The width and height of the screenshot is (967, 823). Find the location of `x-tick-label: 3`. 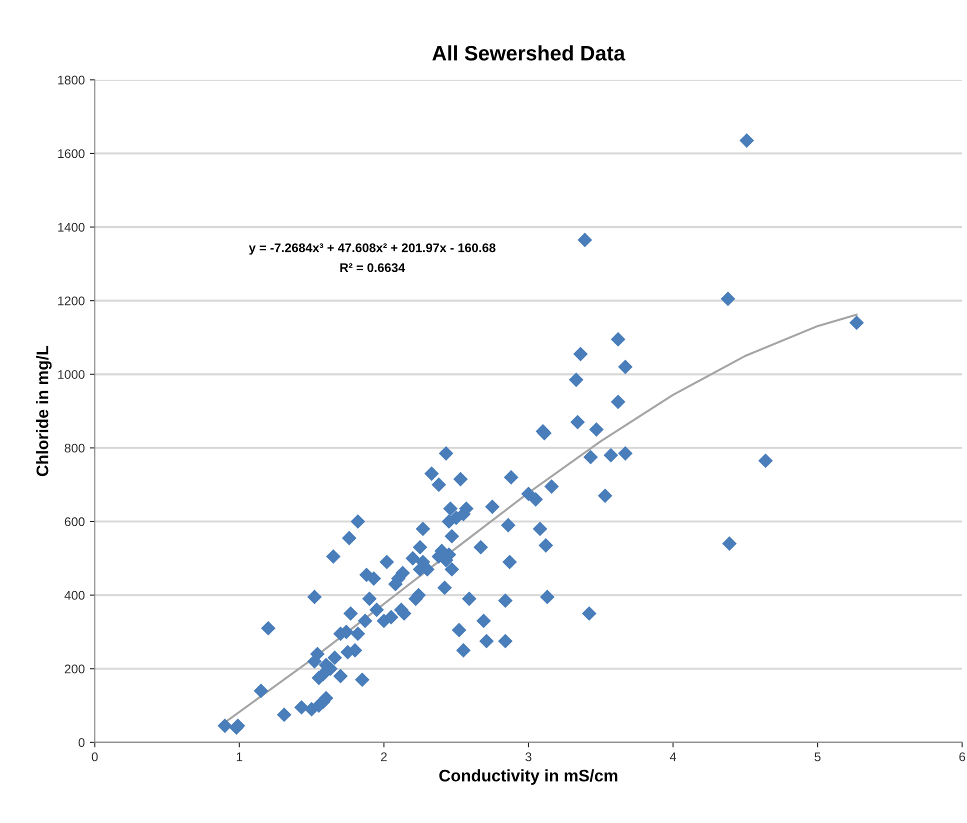

x-tick-label: 3 is located at coordinates (528, 757).